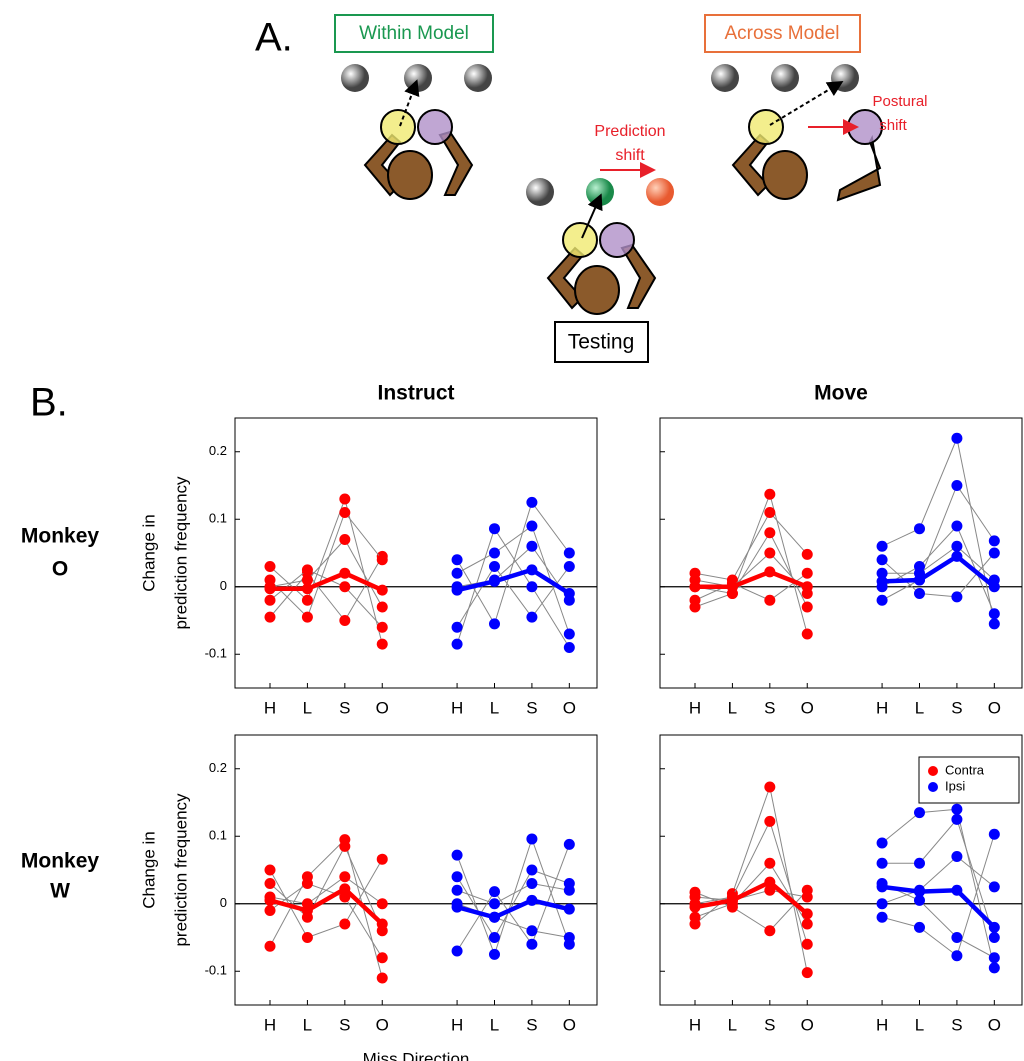 This screenshot has width=1024, height=1061. What do you see at coordinates (218, 450) in the screenshot?
I see `y-tick-label: 0.2` at bounding box center [218, 450].